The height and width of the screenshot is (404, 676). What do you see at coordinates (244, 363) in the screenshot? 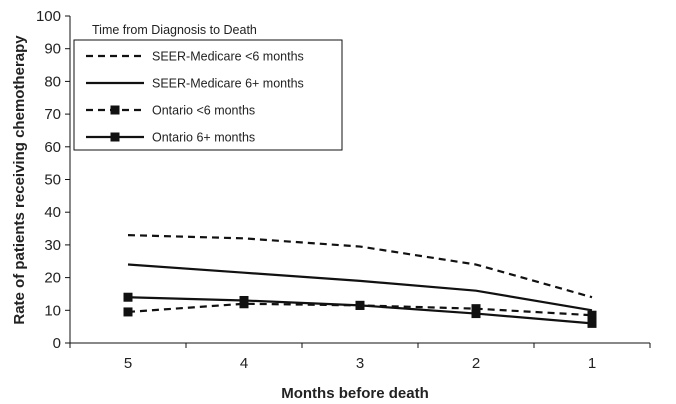
I see `x-tick-label: 4` at bounding box center [244, 363].